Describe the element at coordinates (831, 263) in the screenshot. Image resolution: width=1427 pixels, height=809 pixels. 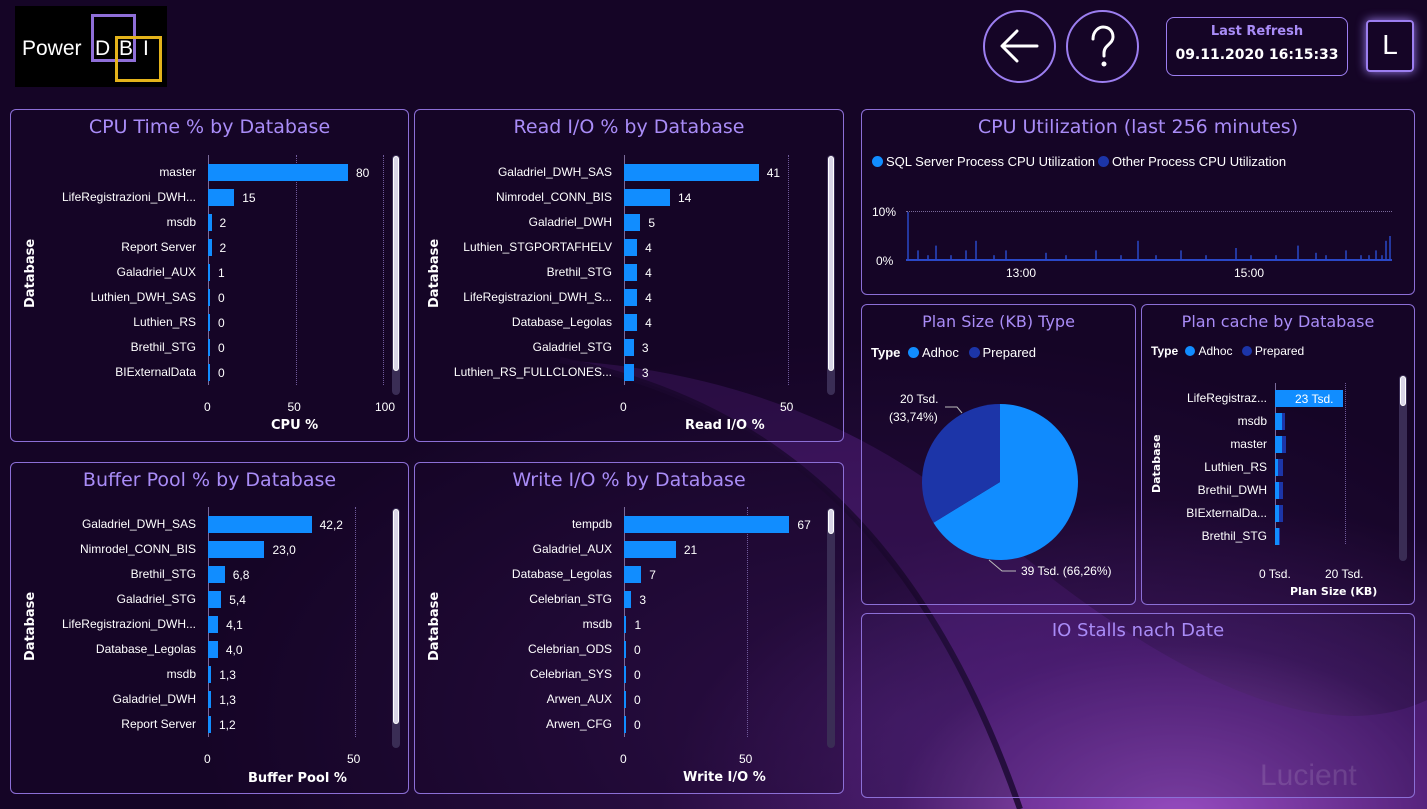
I see `read_io-scroll-thumb` at that location.